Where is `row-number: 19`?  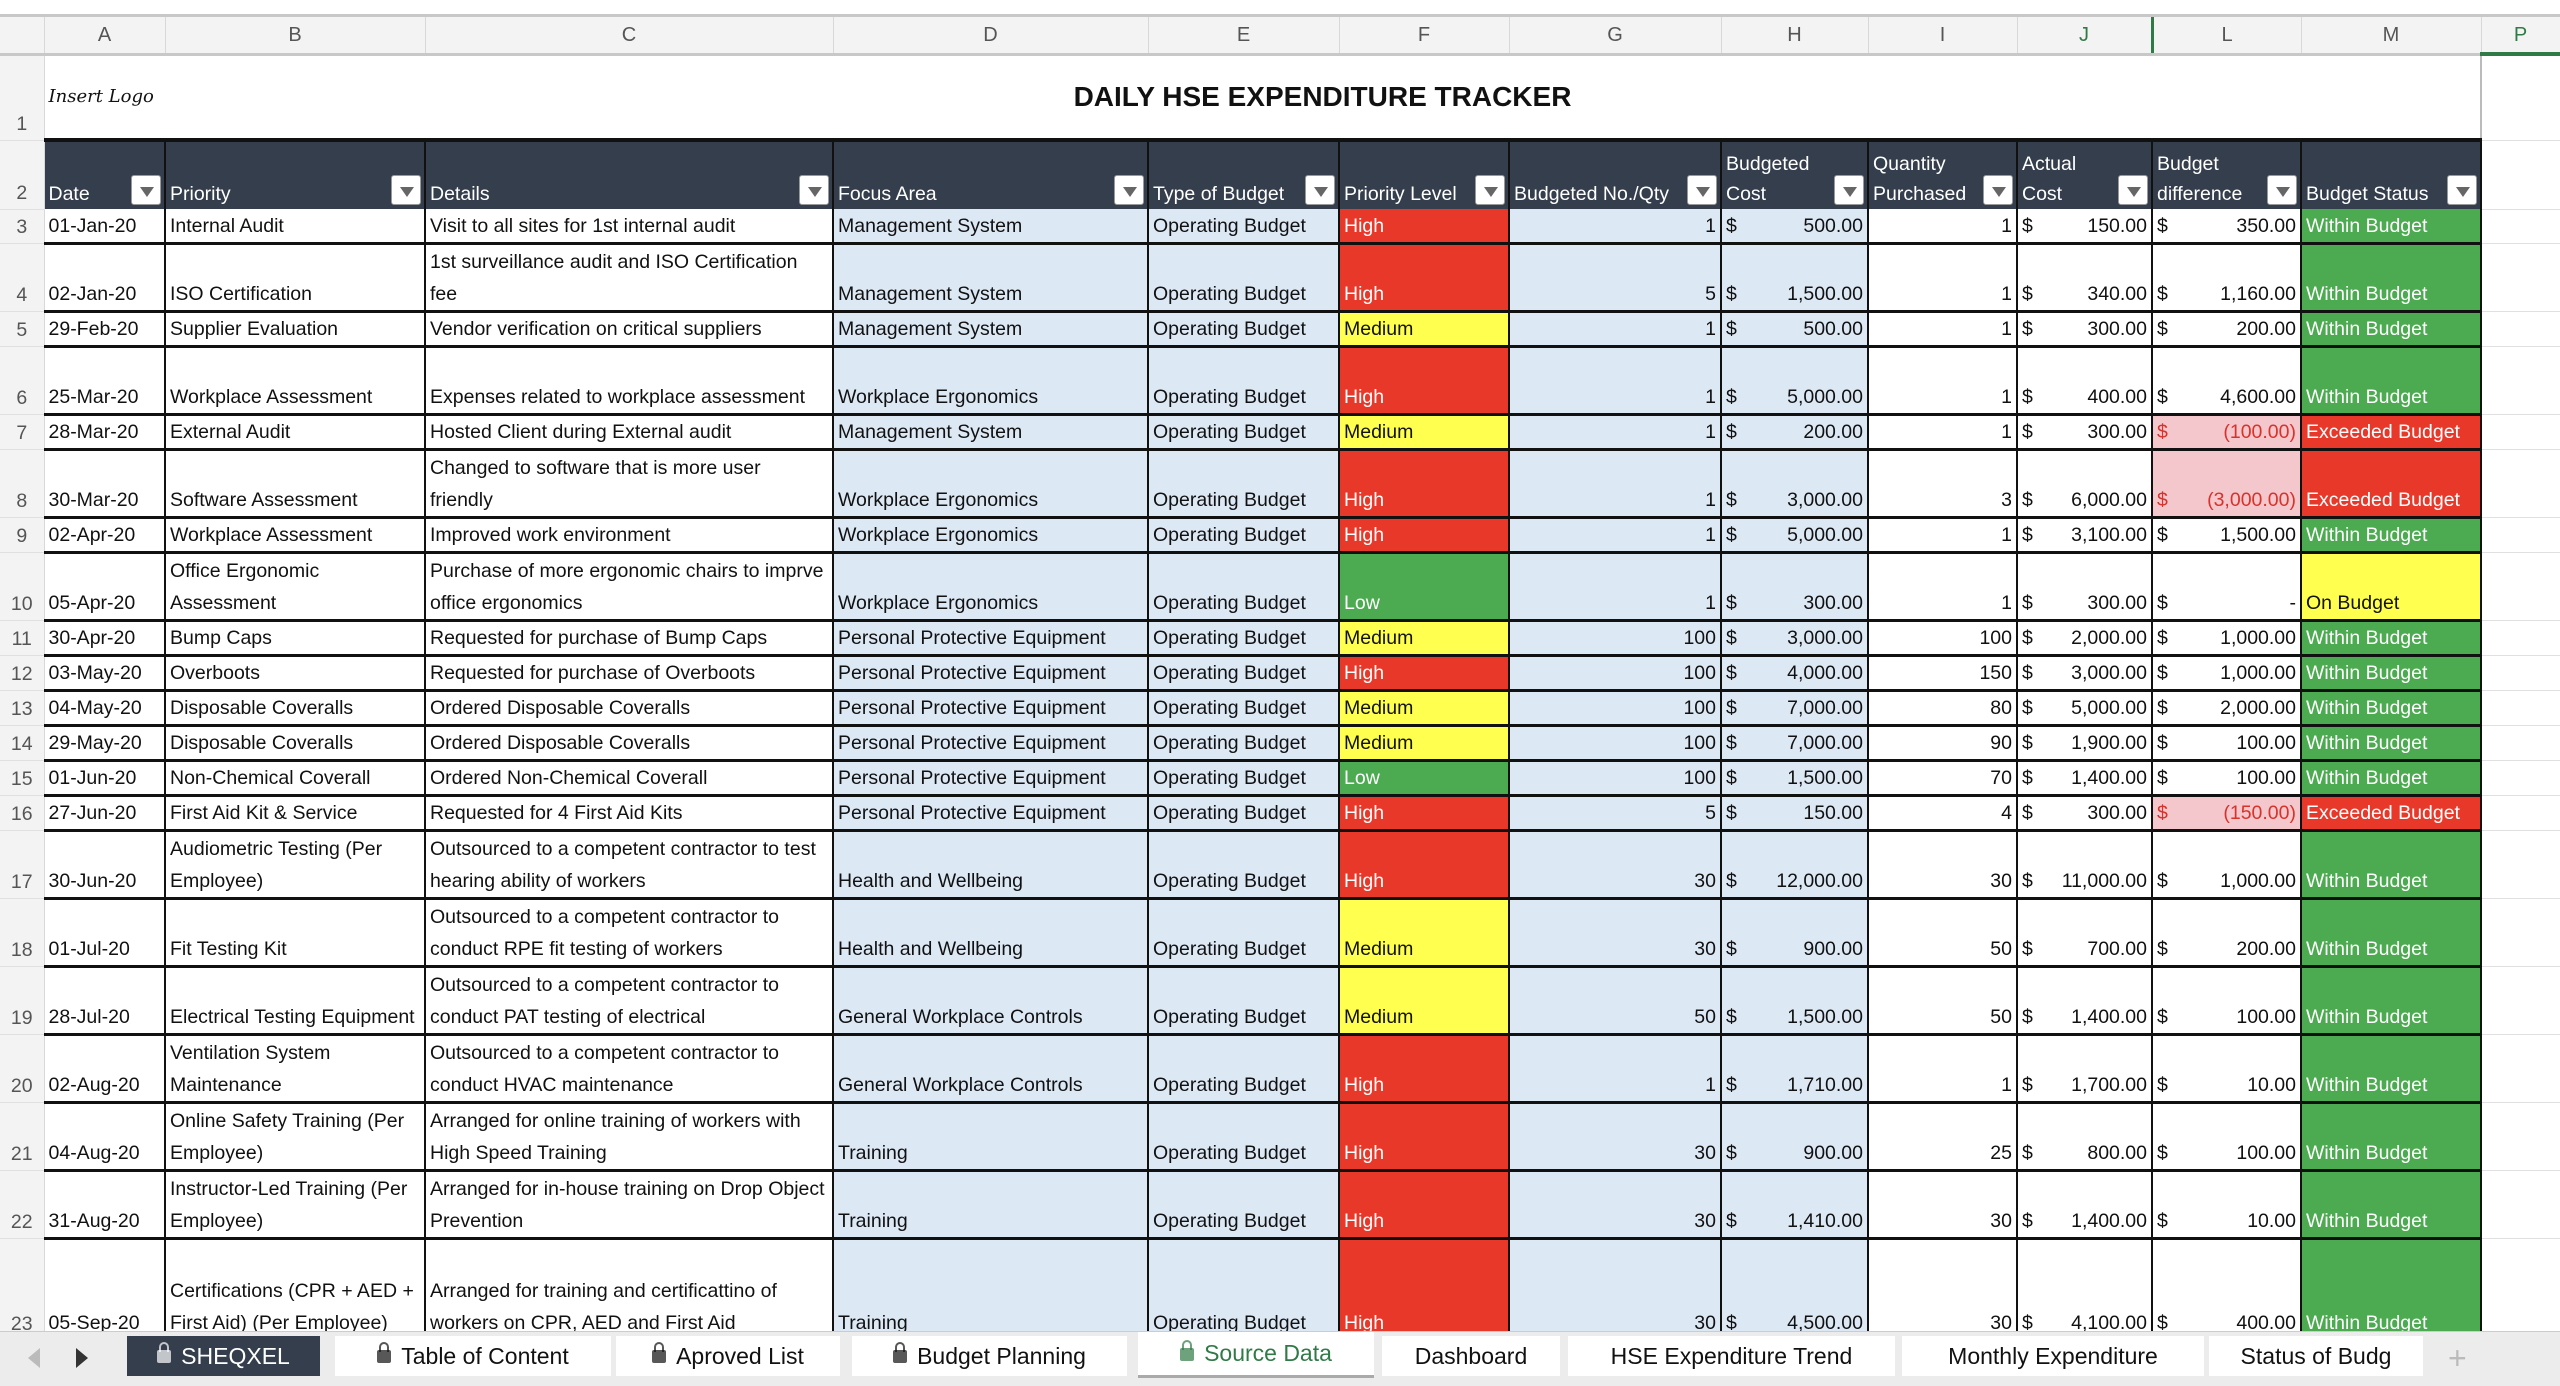
row-number: 19 is located at coordinates (22, 1000).